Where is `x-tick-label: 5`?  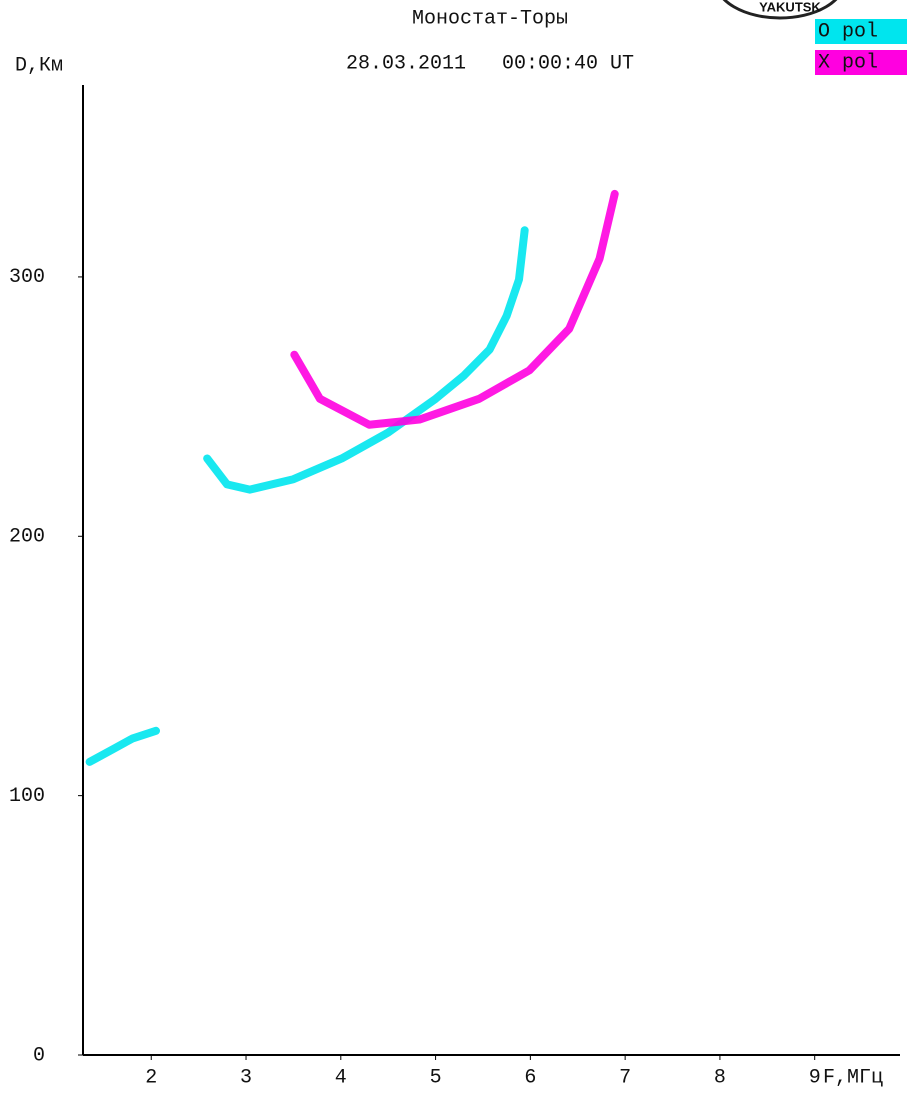 x-tick-label: 5 is located at coordinates (436, 1077).